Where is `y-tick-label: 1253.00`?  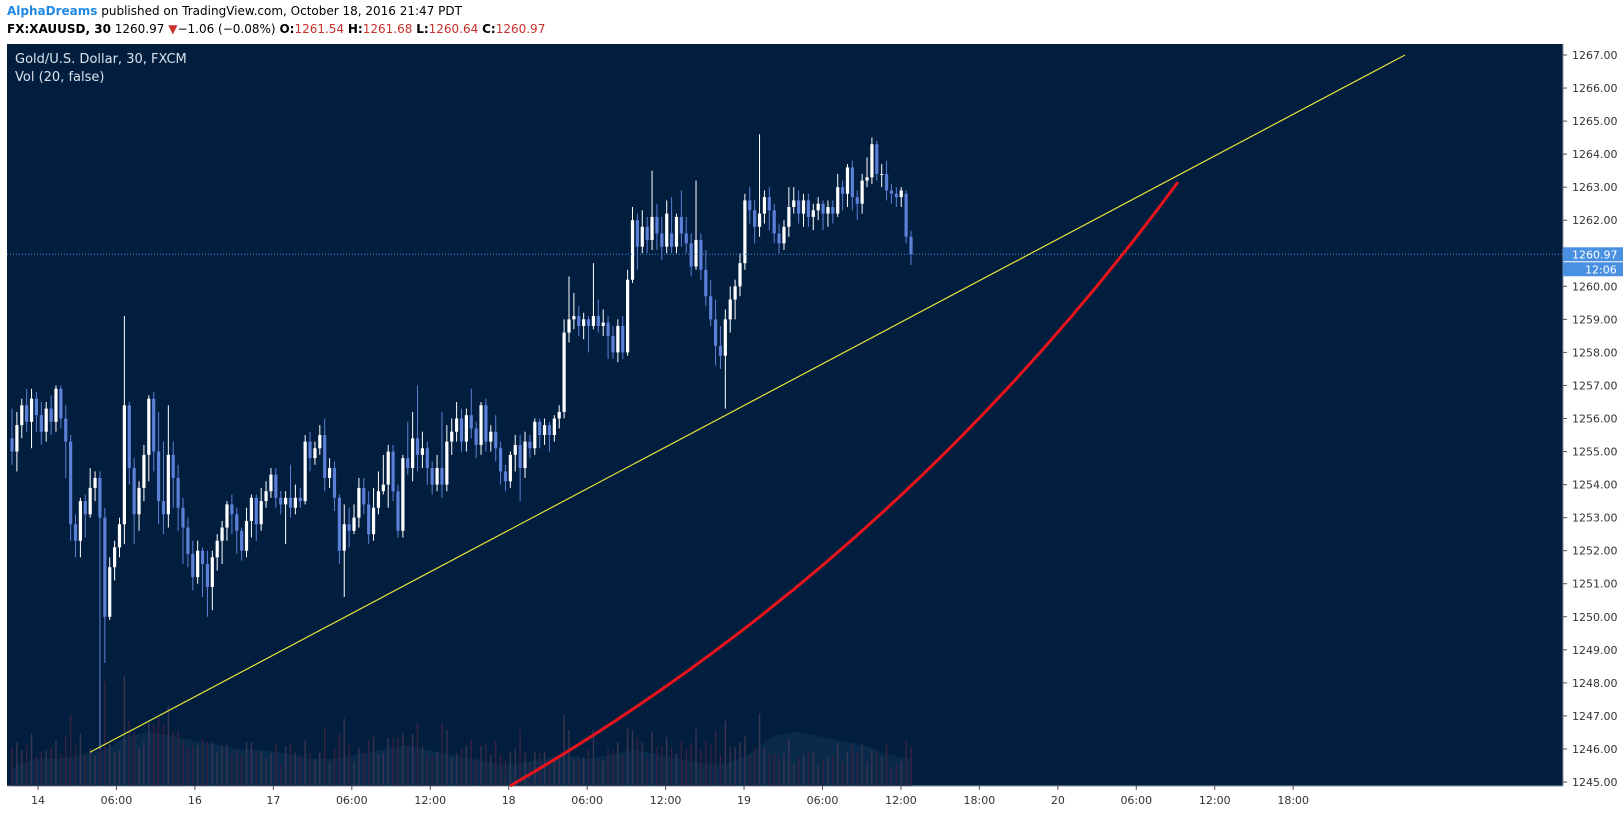
y-tick-label: 1253.00 is located at coordinates (1595, 518).